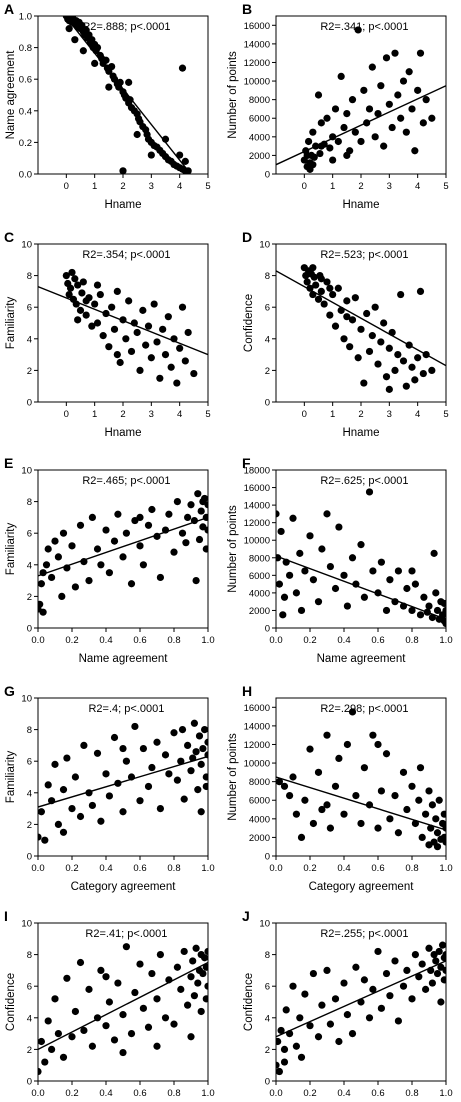 Image resolution: width=461 pixels, height=1102 pixels. Describe the element at coordinates (364, 934) in the screenshot. I see `r2-annotation: R2=.255; p<.0001` at that location.